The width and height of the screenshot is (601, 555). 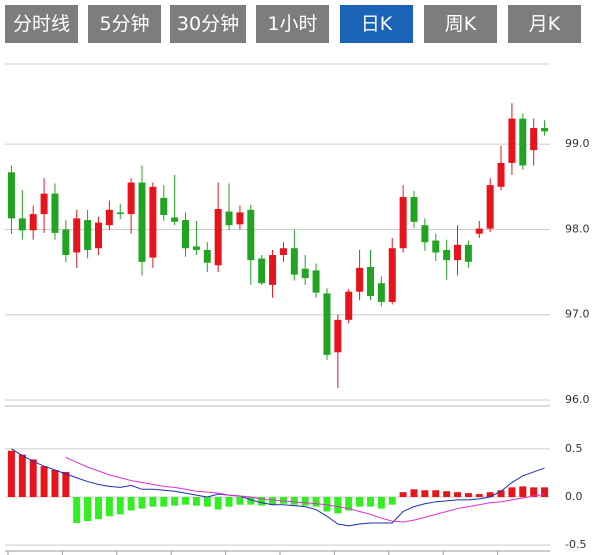 I want to click on tab: 周K, so click(x=460, y=24).